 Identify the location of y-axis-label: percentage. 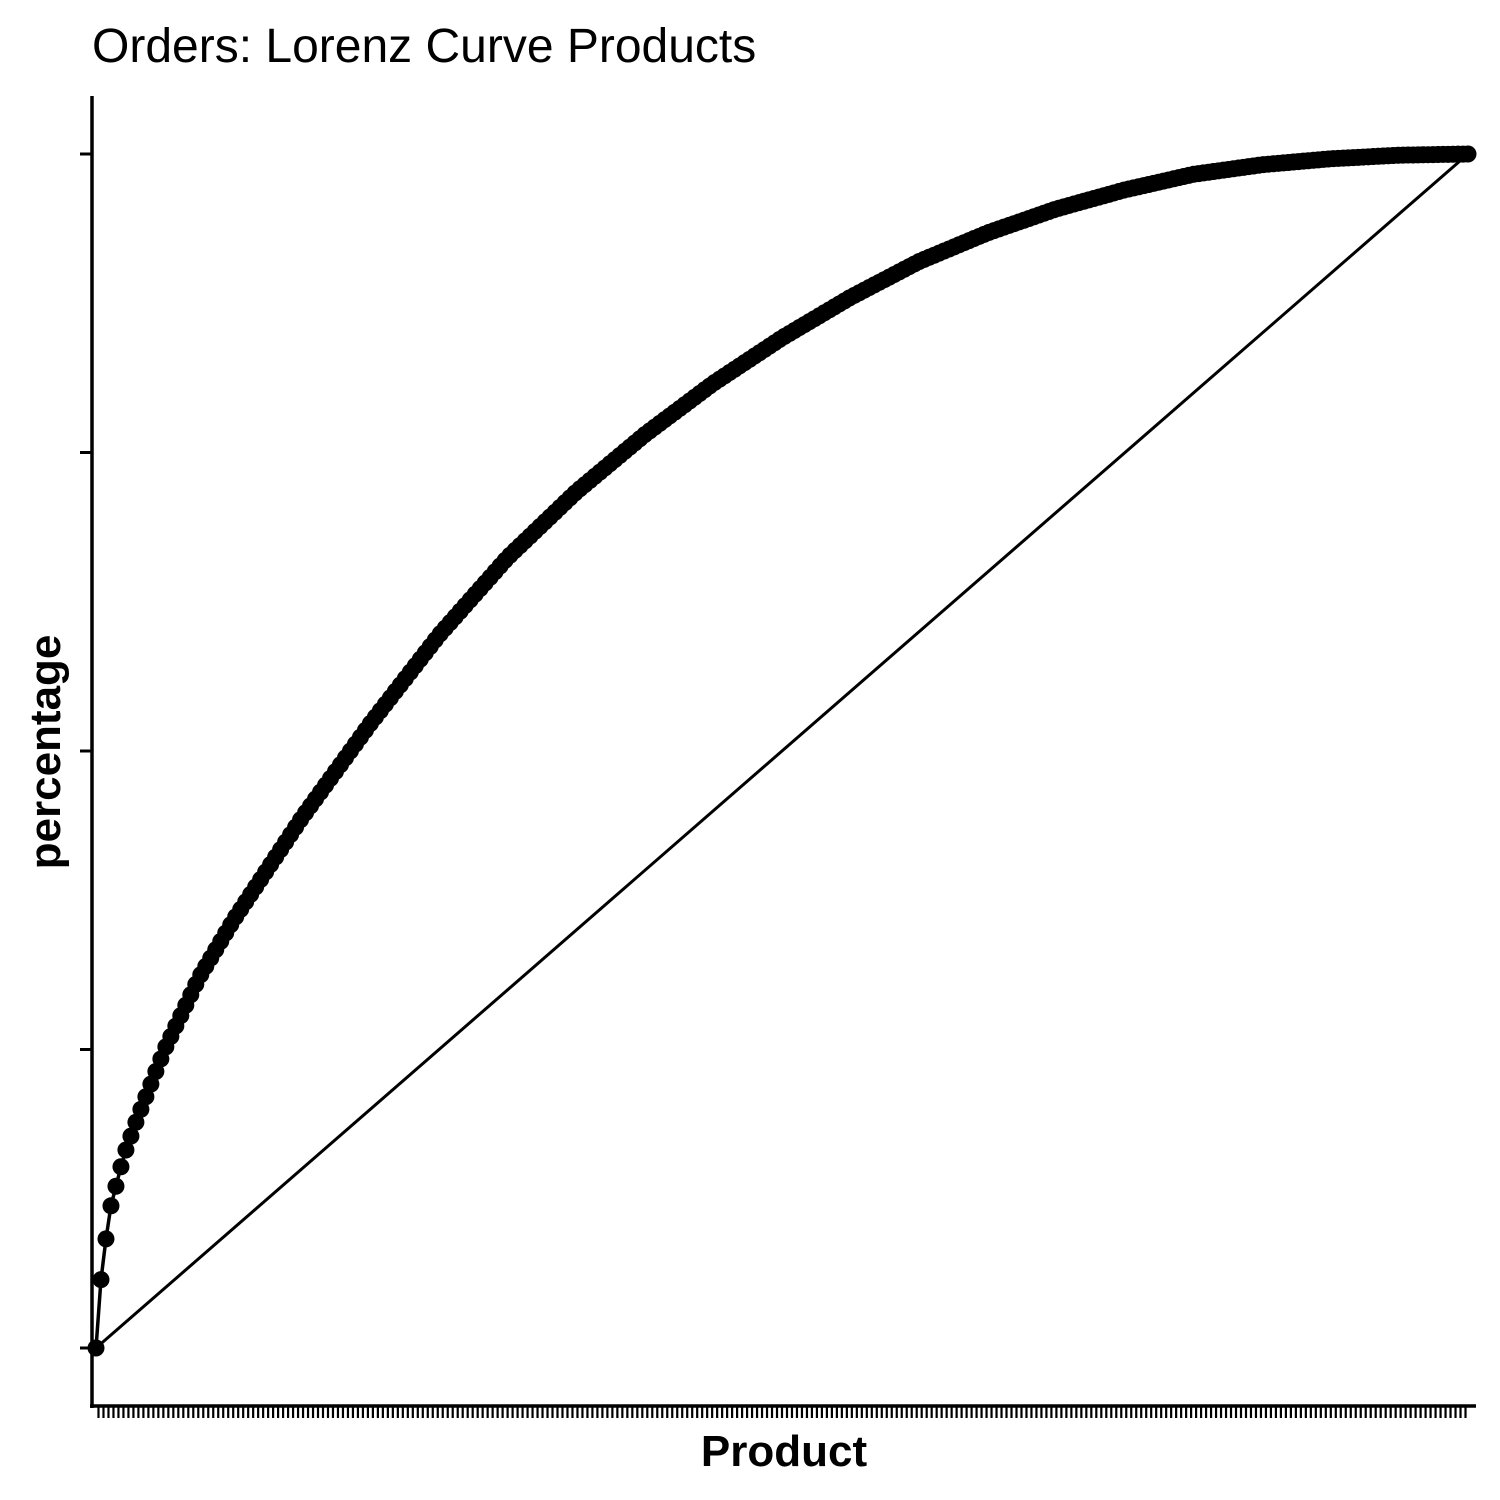
(45, 752).